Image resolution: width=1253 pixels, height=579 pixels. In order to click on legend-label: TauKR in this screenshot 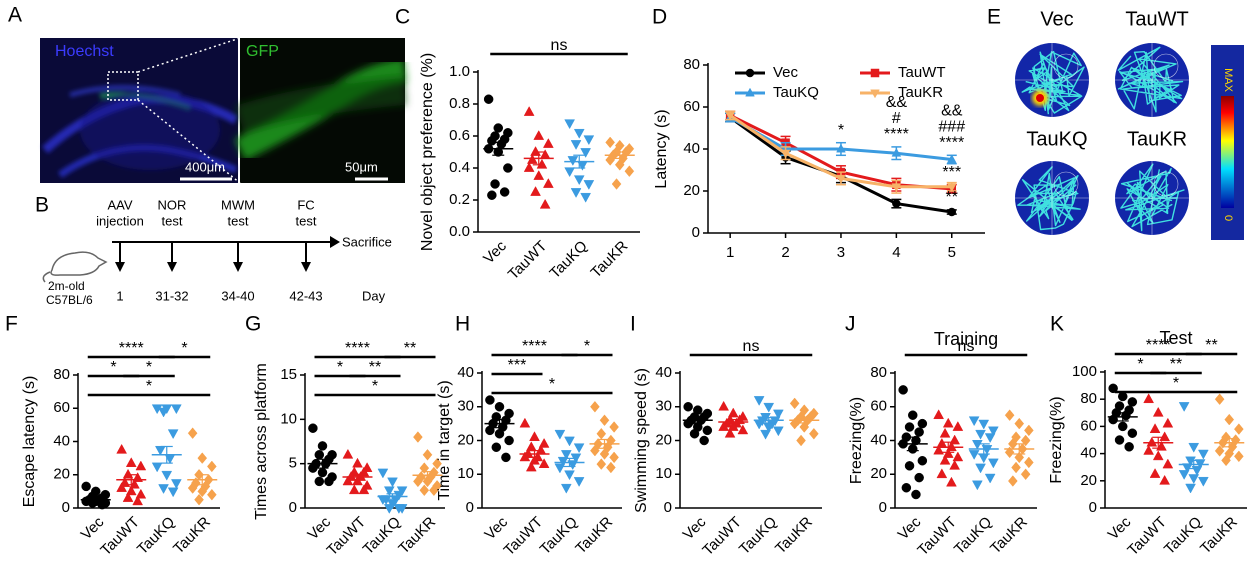, I will do `click(920, 92)`.